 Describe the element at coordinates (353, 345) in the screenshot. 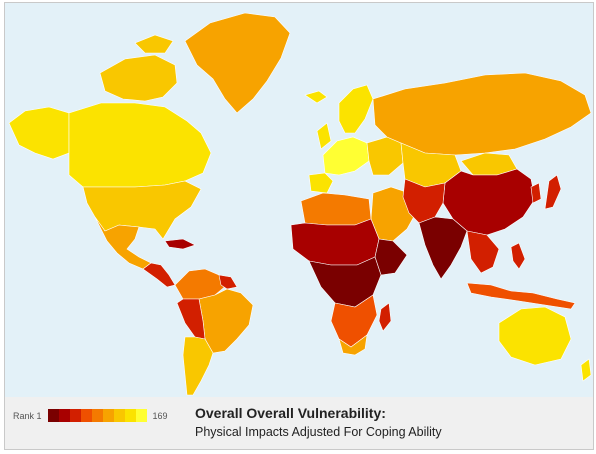

I see `region-south-africa` at that location.